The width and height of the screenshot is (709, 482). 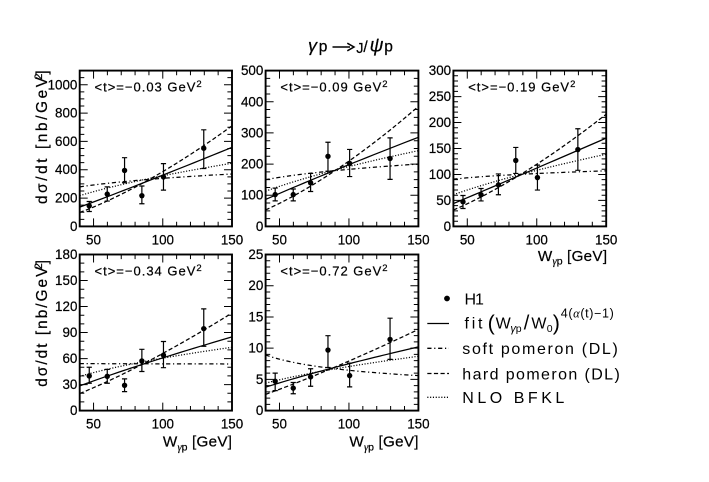 What do you see at coordinates (259, 379) in the screenshot?
I see `svg-text: 5` at bounding box center [259, 379].